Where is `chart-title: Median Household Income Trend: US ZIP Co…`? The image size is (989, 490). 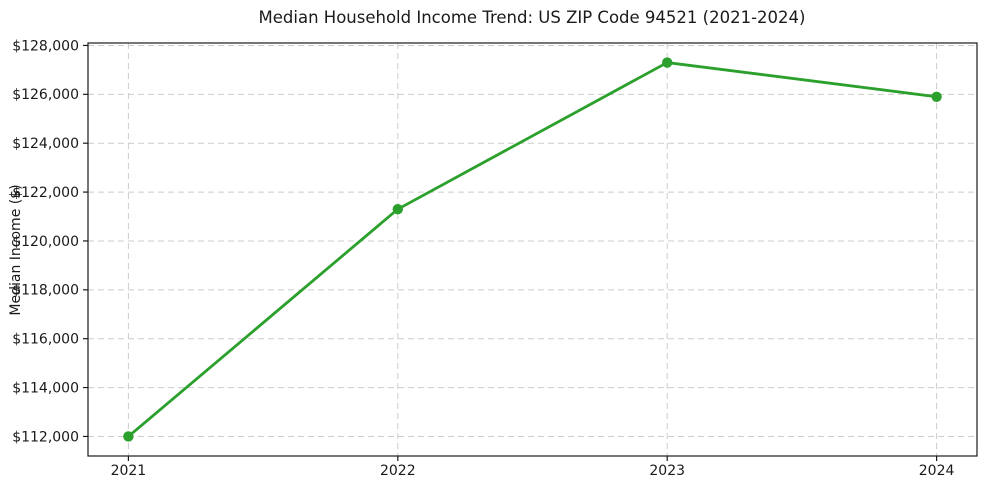
chart-title: Median Household Income Trend: US ZIP Co… is located at coordinates (532, 17).